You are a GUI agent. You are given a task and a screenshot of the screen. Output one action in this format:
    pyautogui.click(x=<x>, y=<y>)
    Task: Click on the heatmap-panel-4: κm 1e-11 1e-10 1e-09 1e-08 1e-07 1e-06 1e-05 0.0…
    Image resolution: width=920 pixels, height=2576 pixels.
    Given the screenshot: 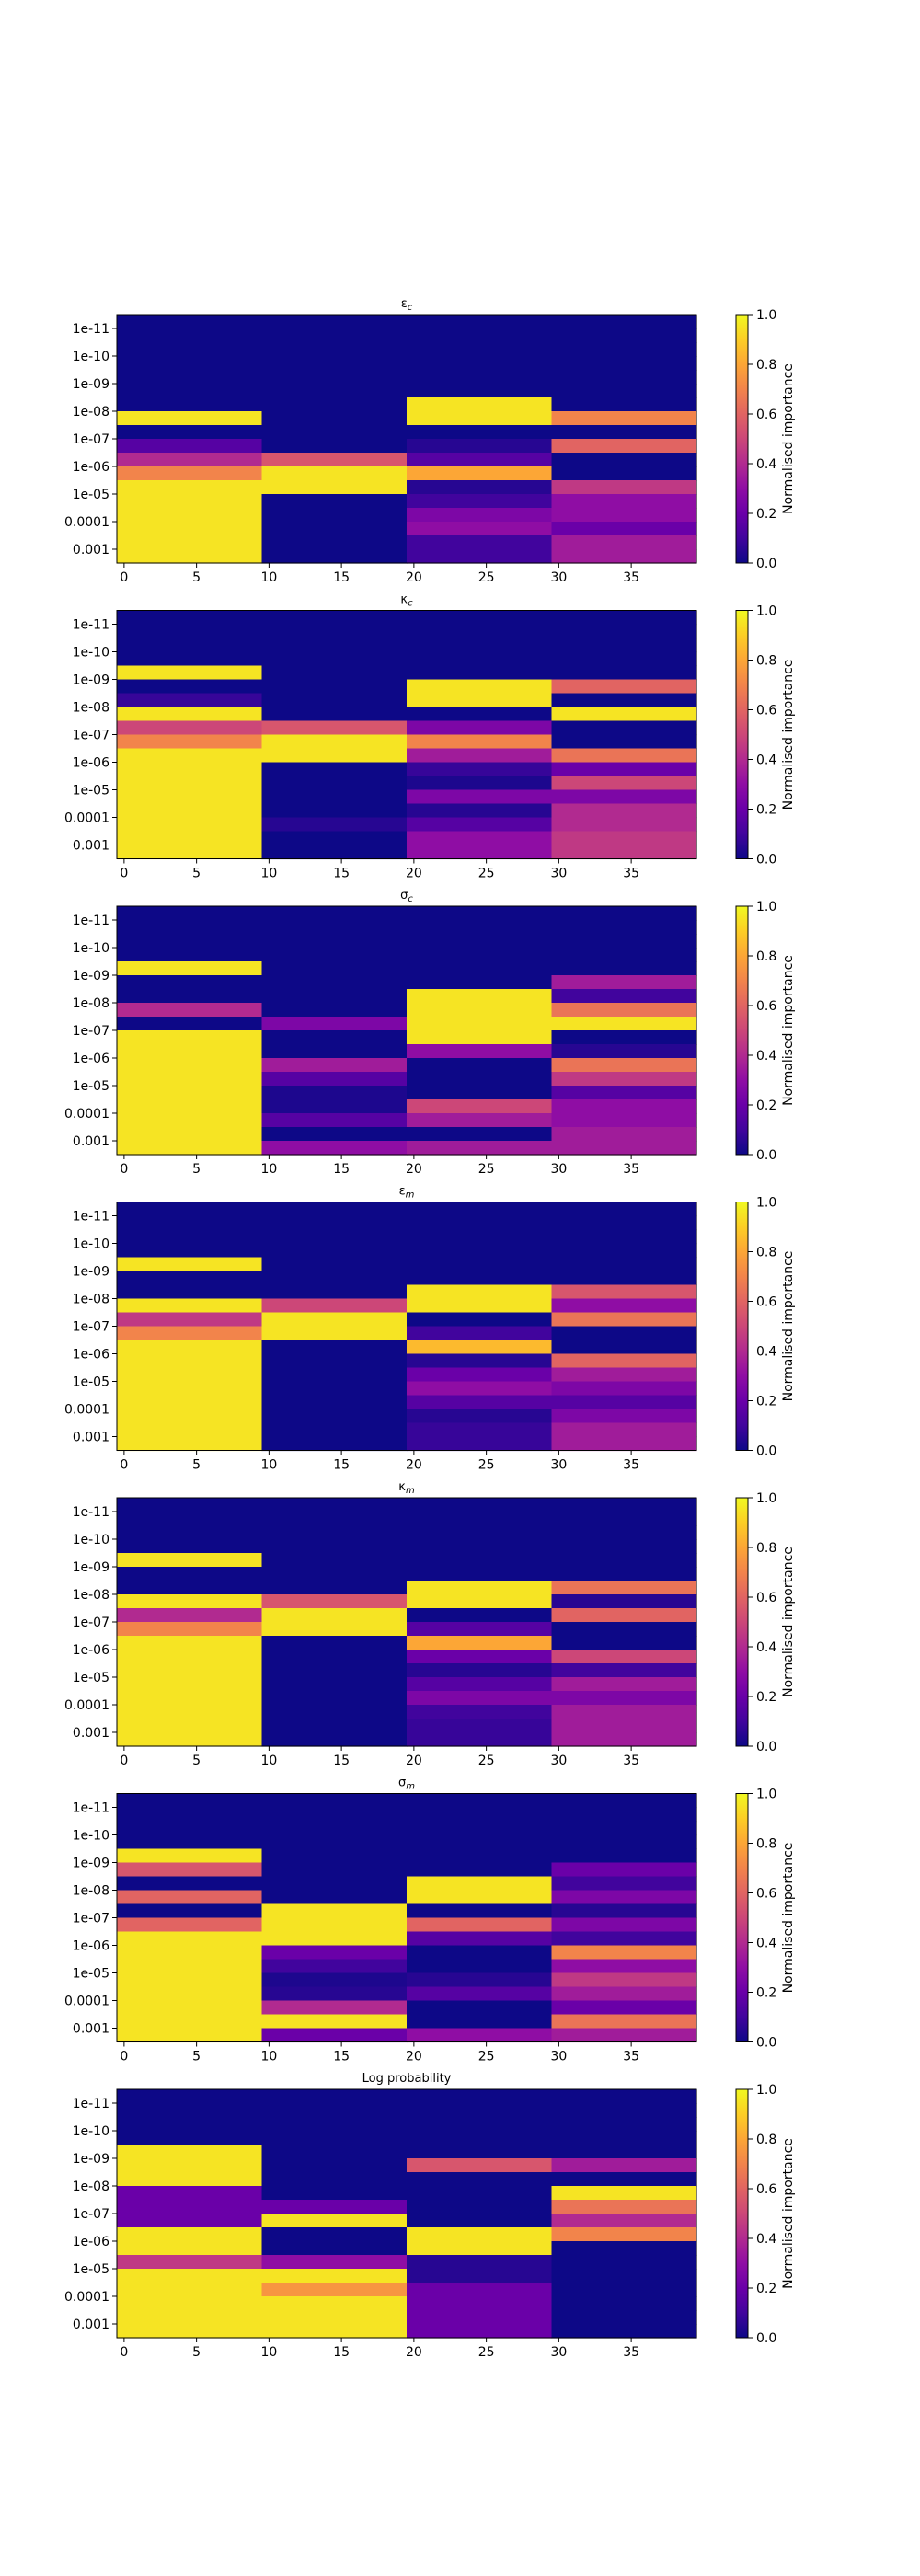 What is the action you would take?
    pyautogui.click(x=430, y=1624)
    